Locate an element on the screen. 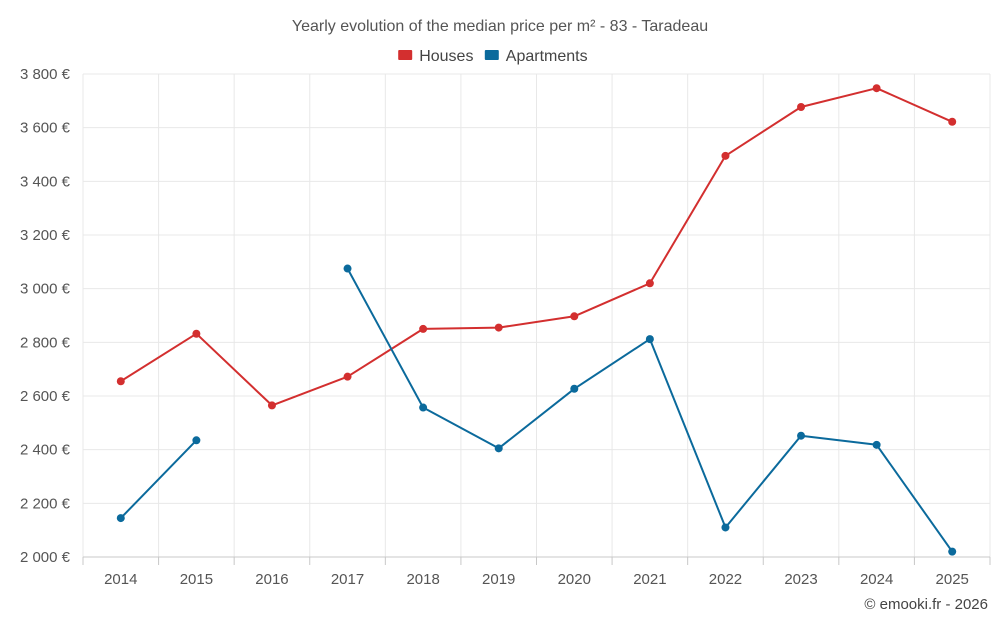 The width and height of the screenshot is (1000, 625). x-tick-label: 2025 is located at coordinates (952, 579).